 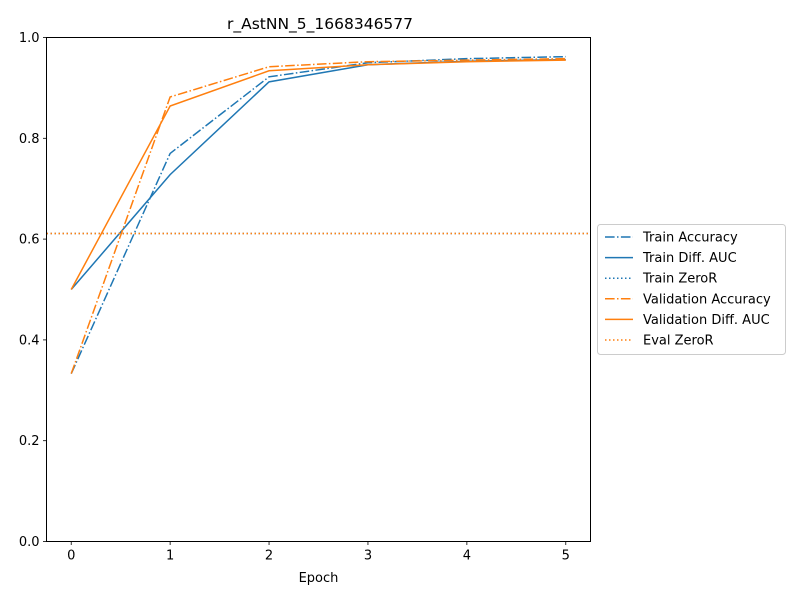 I want to click on legend-box, so click(x=691, y=289).